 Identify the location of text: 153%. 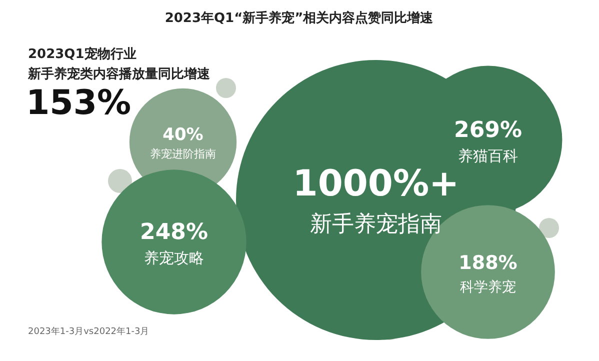
(79, 103).